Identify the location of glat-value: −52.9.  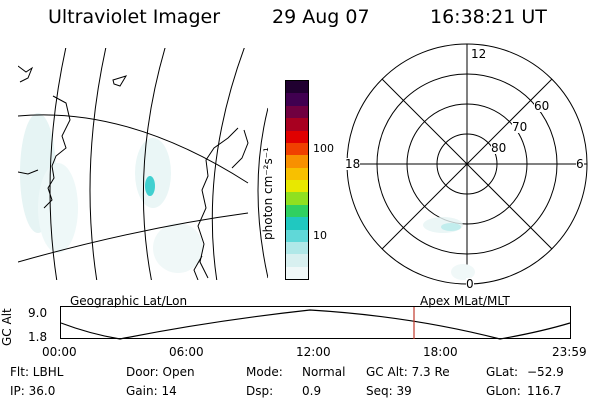
(545, 372).